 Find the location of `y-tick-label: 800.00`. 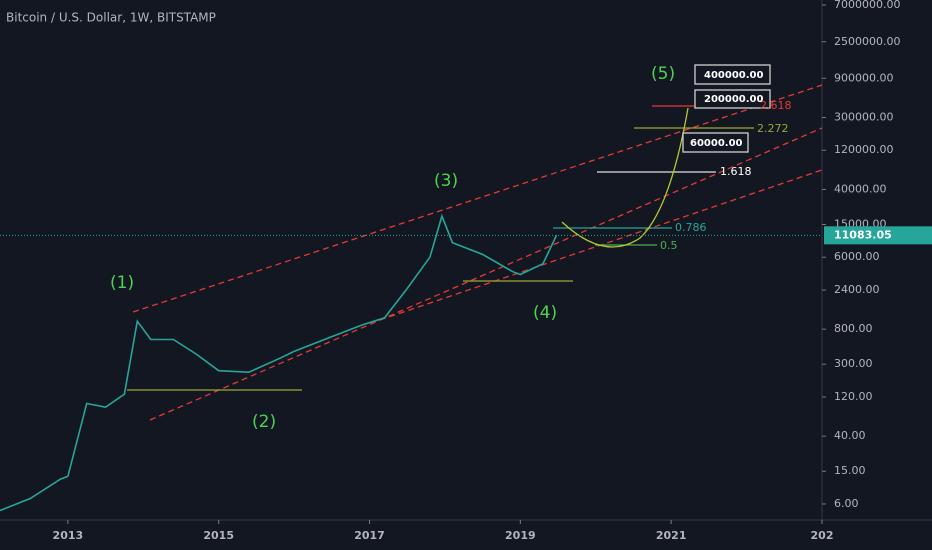

y-tick-label: 800.00 is located at coordinates (853, 328).